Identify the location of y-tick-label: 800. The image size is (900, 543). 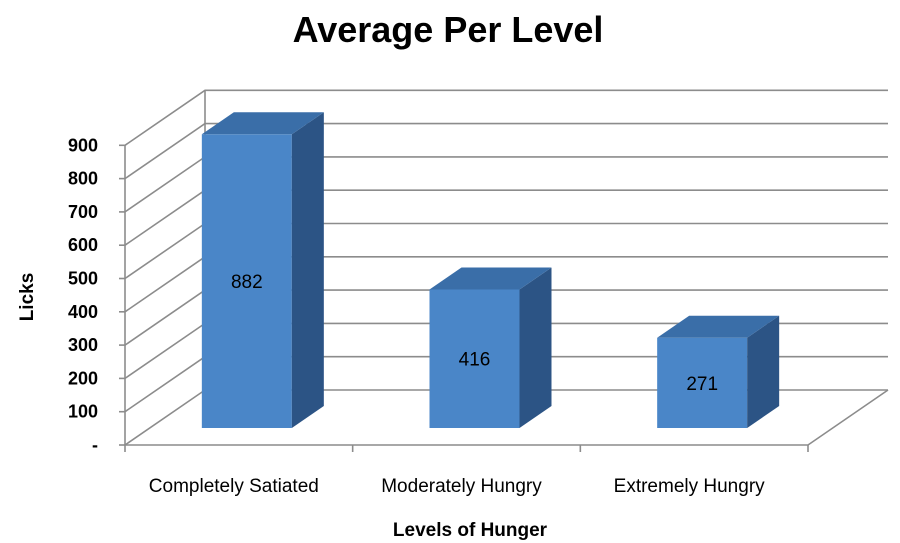
(83, 179).